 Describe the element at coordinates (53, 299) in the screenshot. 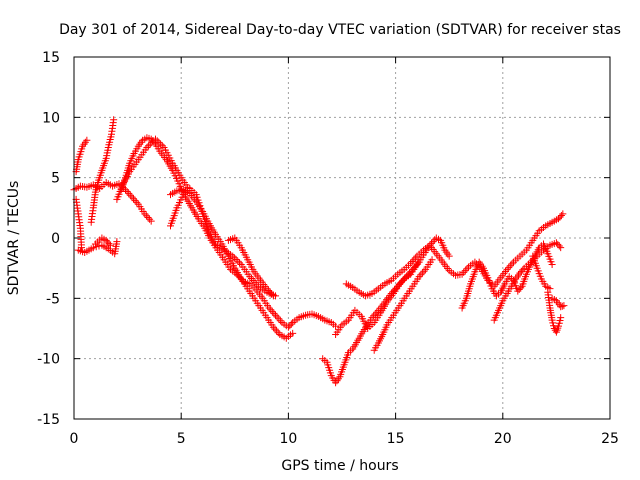

I see `y-tick-label: -5` at that location.